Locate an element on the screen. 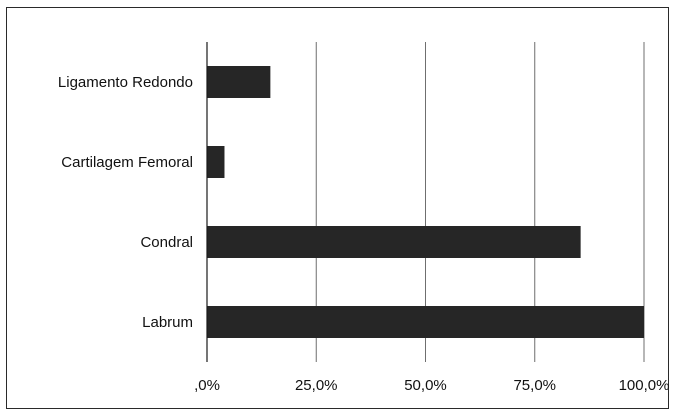  x-tick-labels: ,0% 25,0% 50,0% 75,0% 100,0% is located at coordinates (431, 385).